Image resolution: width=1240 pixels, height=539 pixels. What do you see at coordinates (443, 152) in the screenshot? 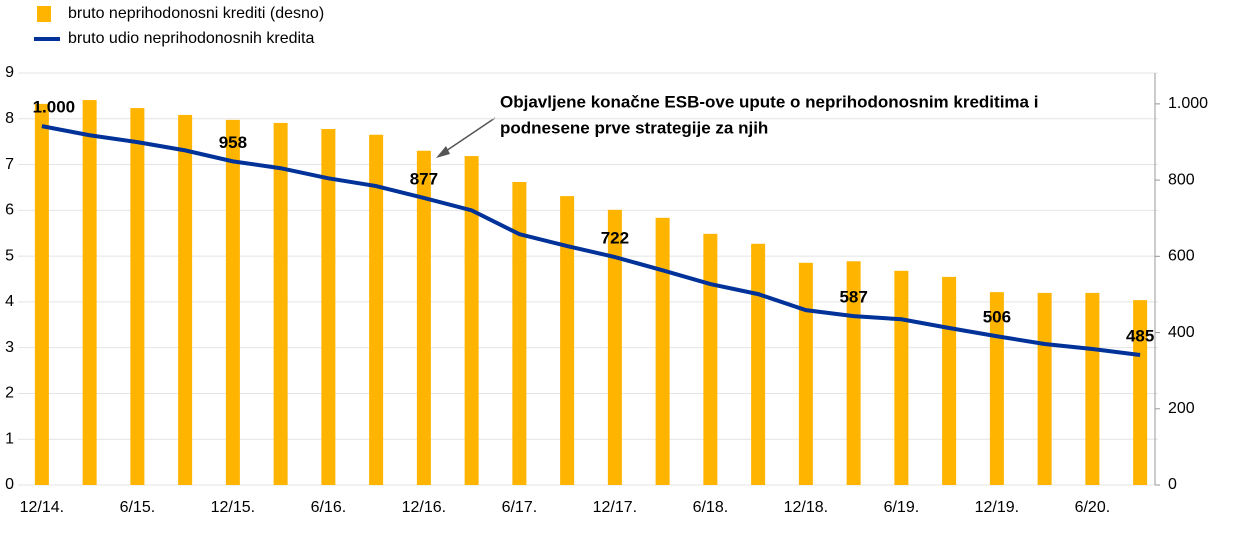
I see `arrow-head` at bounding box center [443, 152].